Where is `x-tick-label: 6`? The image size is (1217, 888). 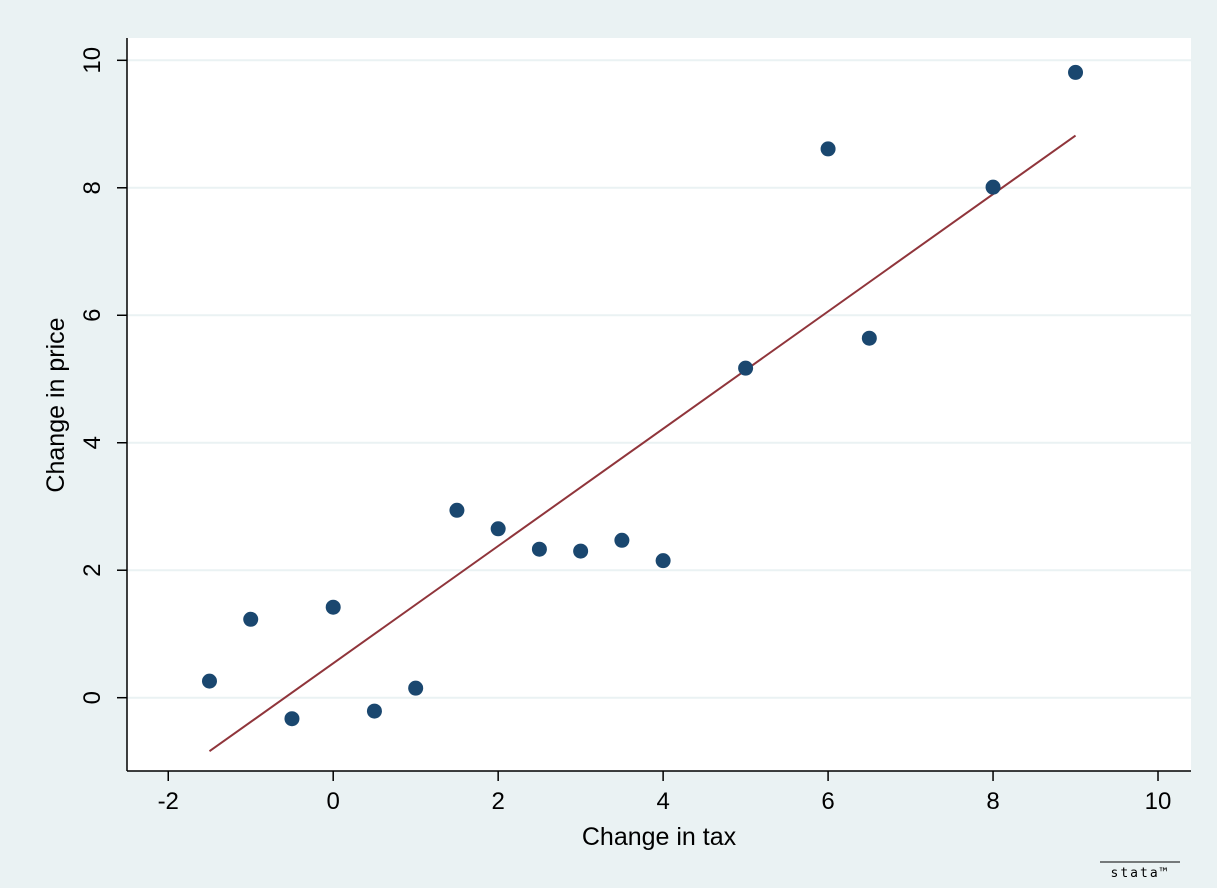 x-tick-label: 6 is located at coordinates (827, 801).